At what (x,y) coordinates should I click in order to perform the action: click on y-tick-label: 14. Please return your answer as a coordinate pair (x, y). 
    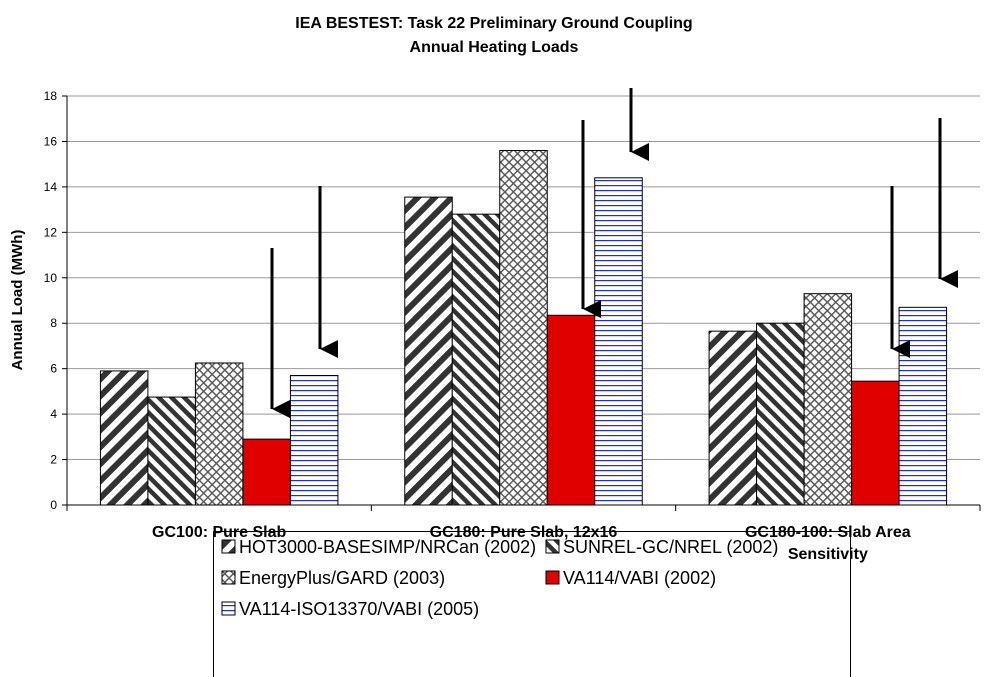
    Looking at the image, I should click on (51, 187).